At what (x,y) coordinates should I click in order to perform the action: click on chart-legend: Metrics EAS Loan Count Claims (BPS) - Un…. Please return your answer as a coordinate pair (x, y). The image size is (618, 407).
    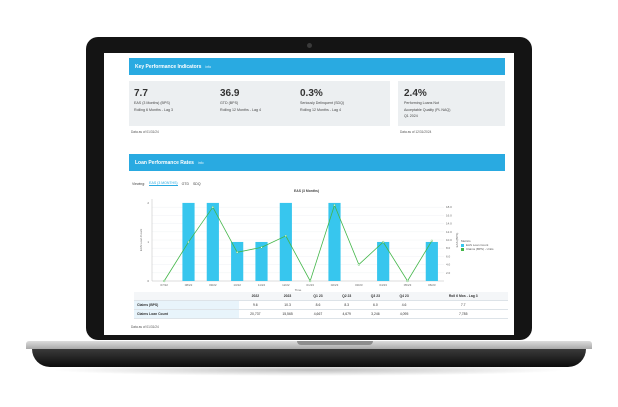
    Looking at the image, I should click on (477, 245).